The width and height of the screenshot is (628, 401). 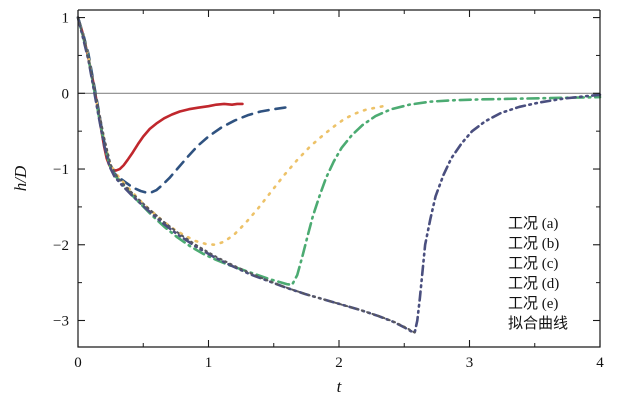 What do you see at coordinates (66, 94) in the screenshot?
I see `y-tick-label: 0` at bounding box center [66, 94].